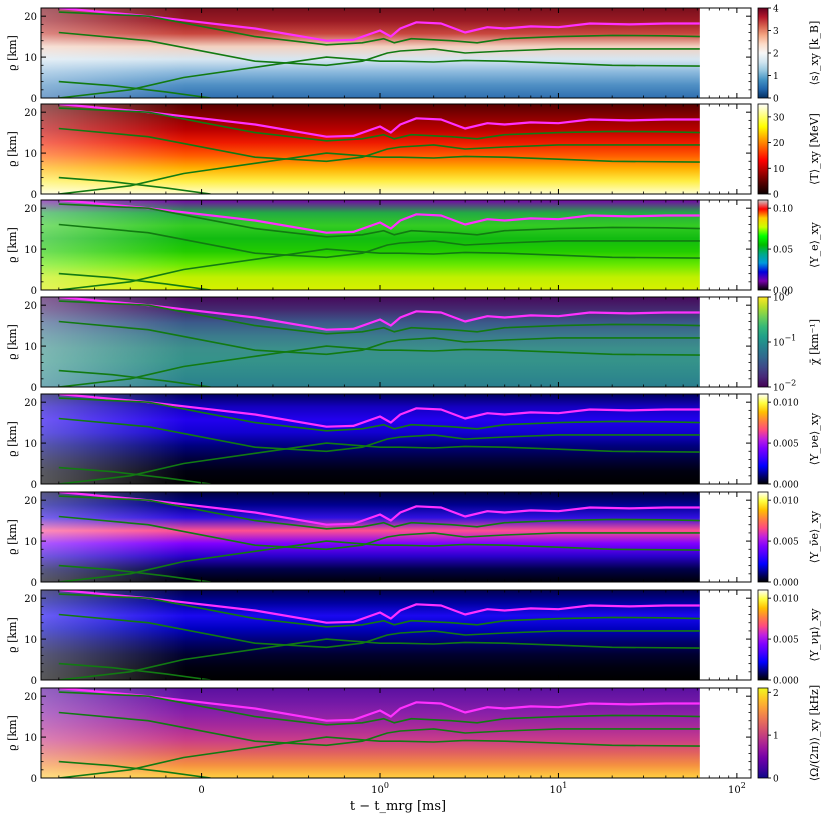 This screenshot has width=830, height=834. What do you see at coordinates (814, 342) in the screenshot?
I see `colorbar-label: χ̄ [km⁻¹]` at bounding box center [814, 342].